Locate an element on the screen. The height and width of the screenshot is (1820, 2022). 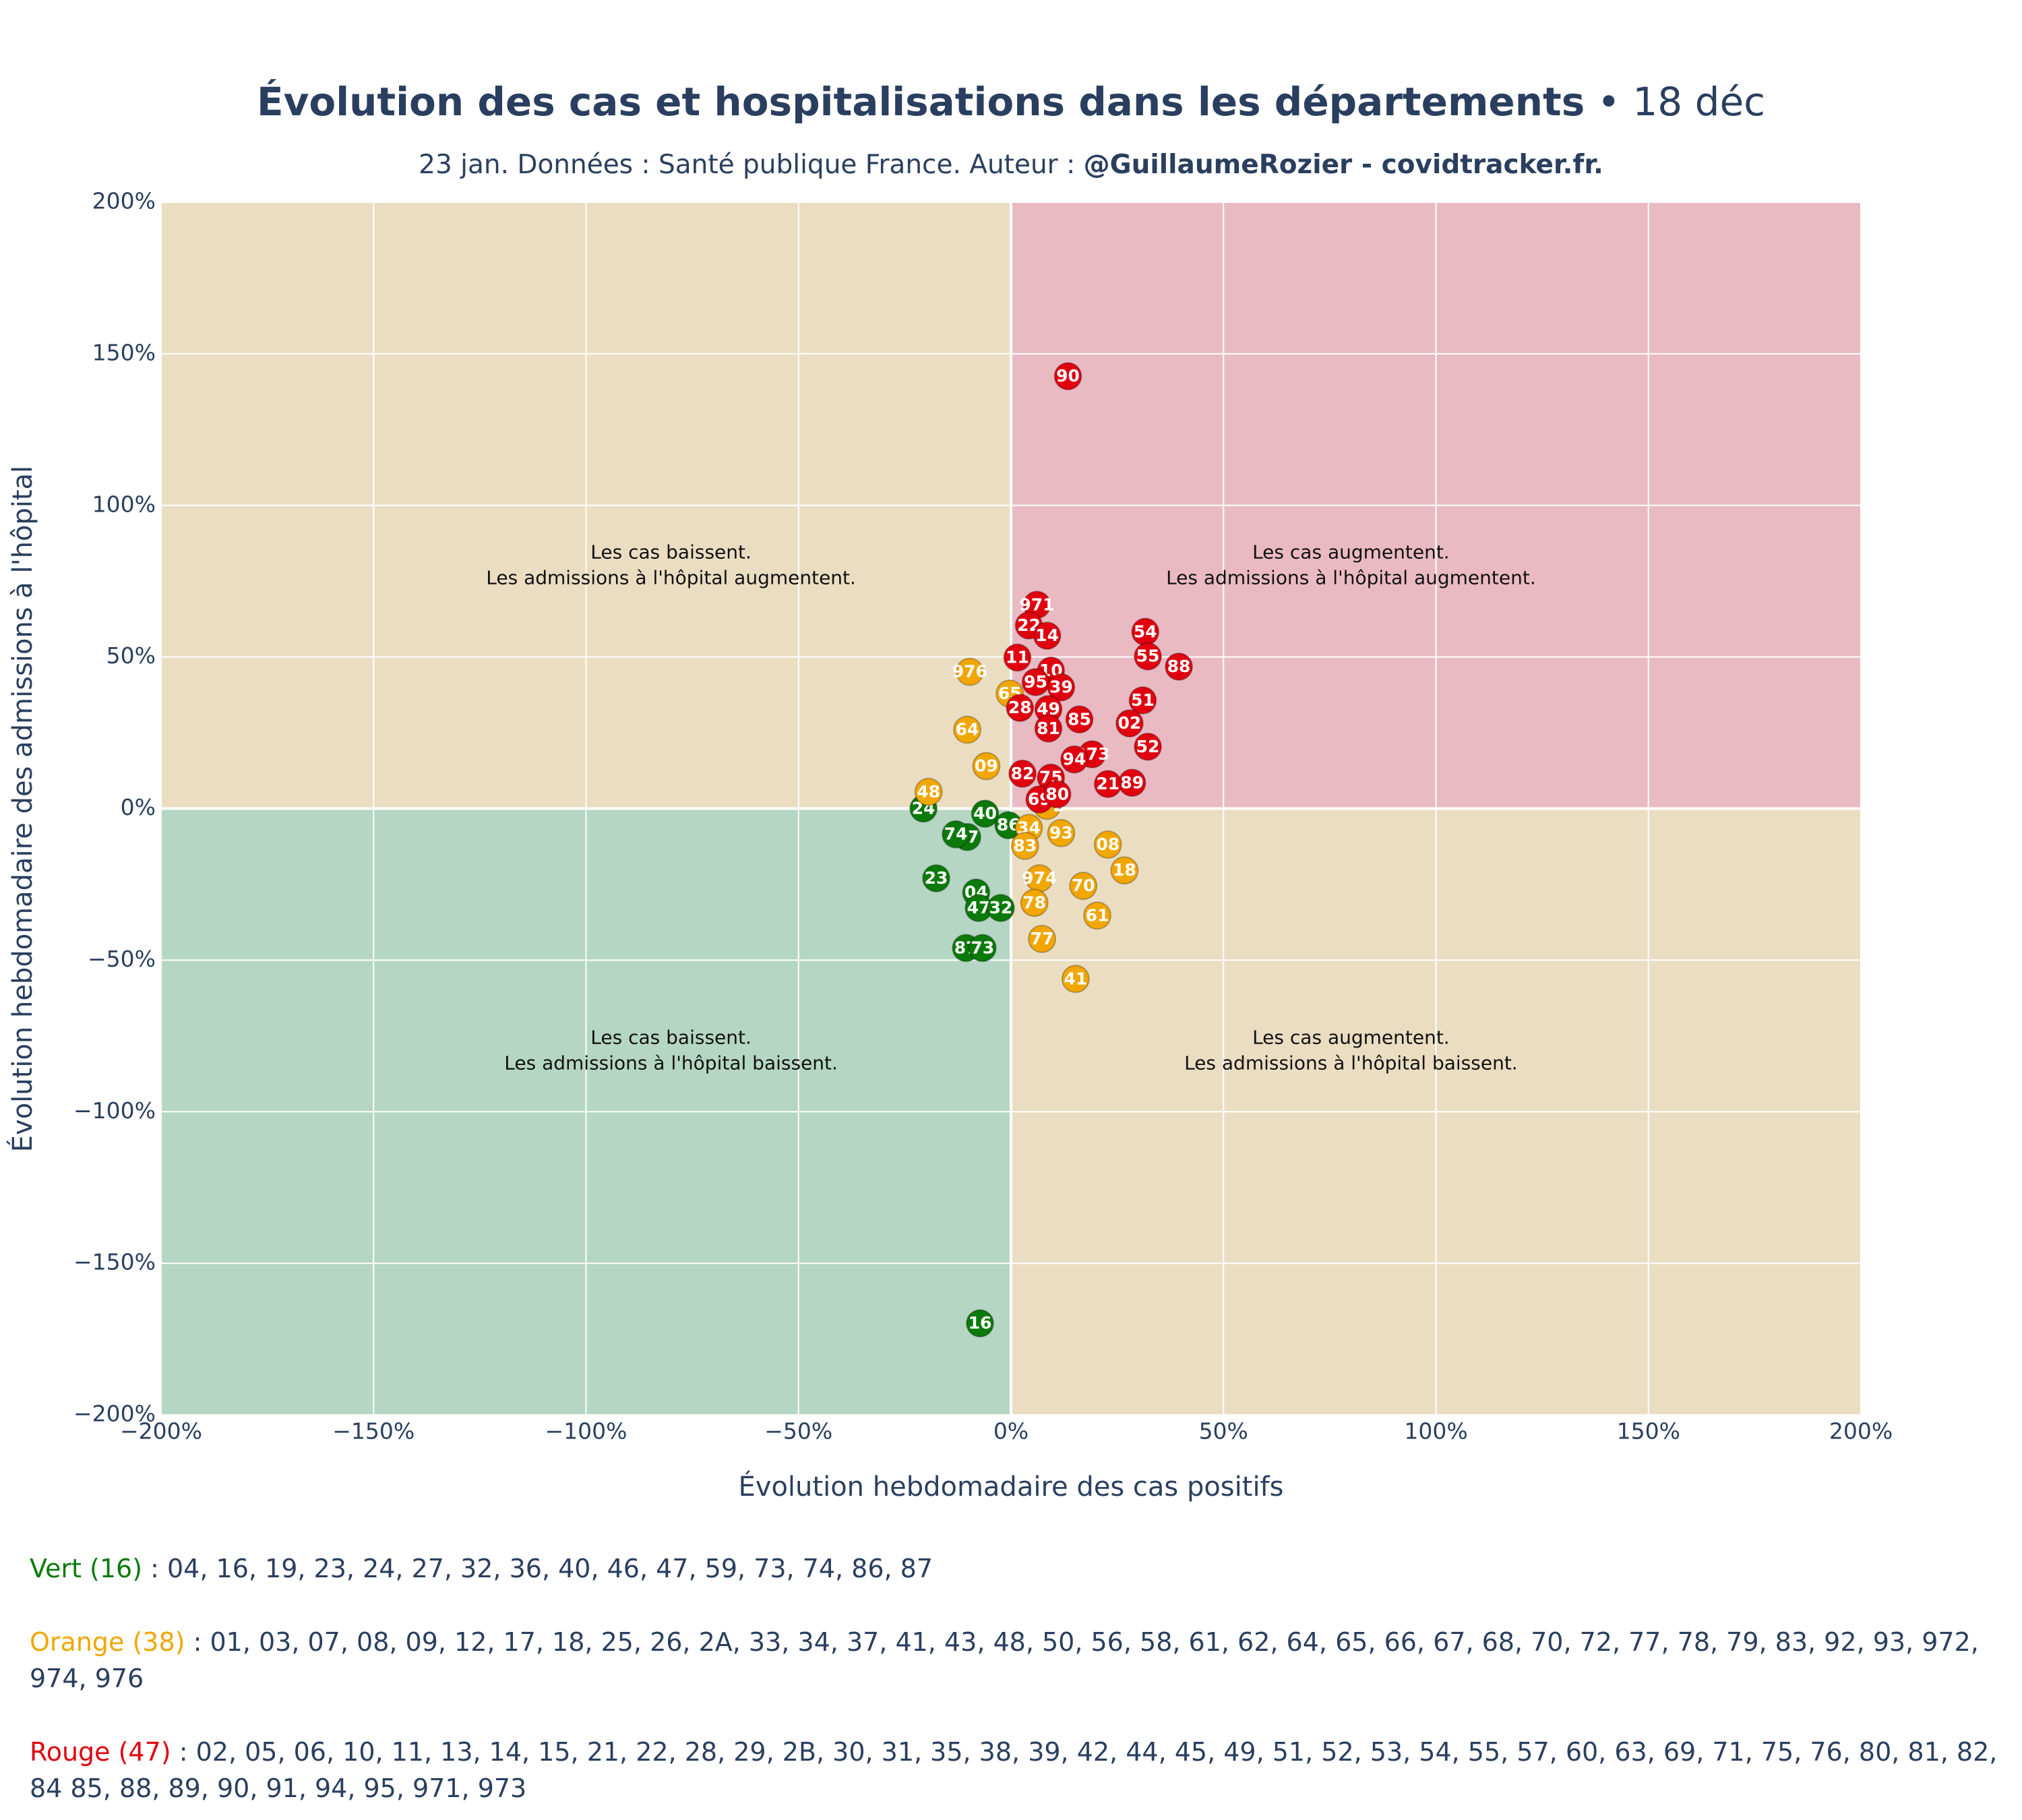
point: 94 is located at coordinates (1074, 759).